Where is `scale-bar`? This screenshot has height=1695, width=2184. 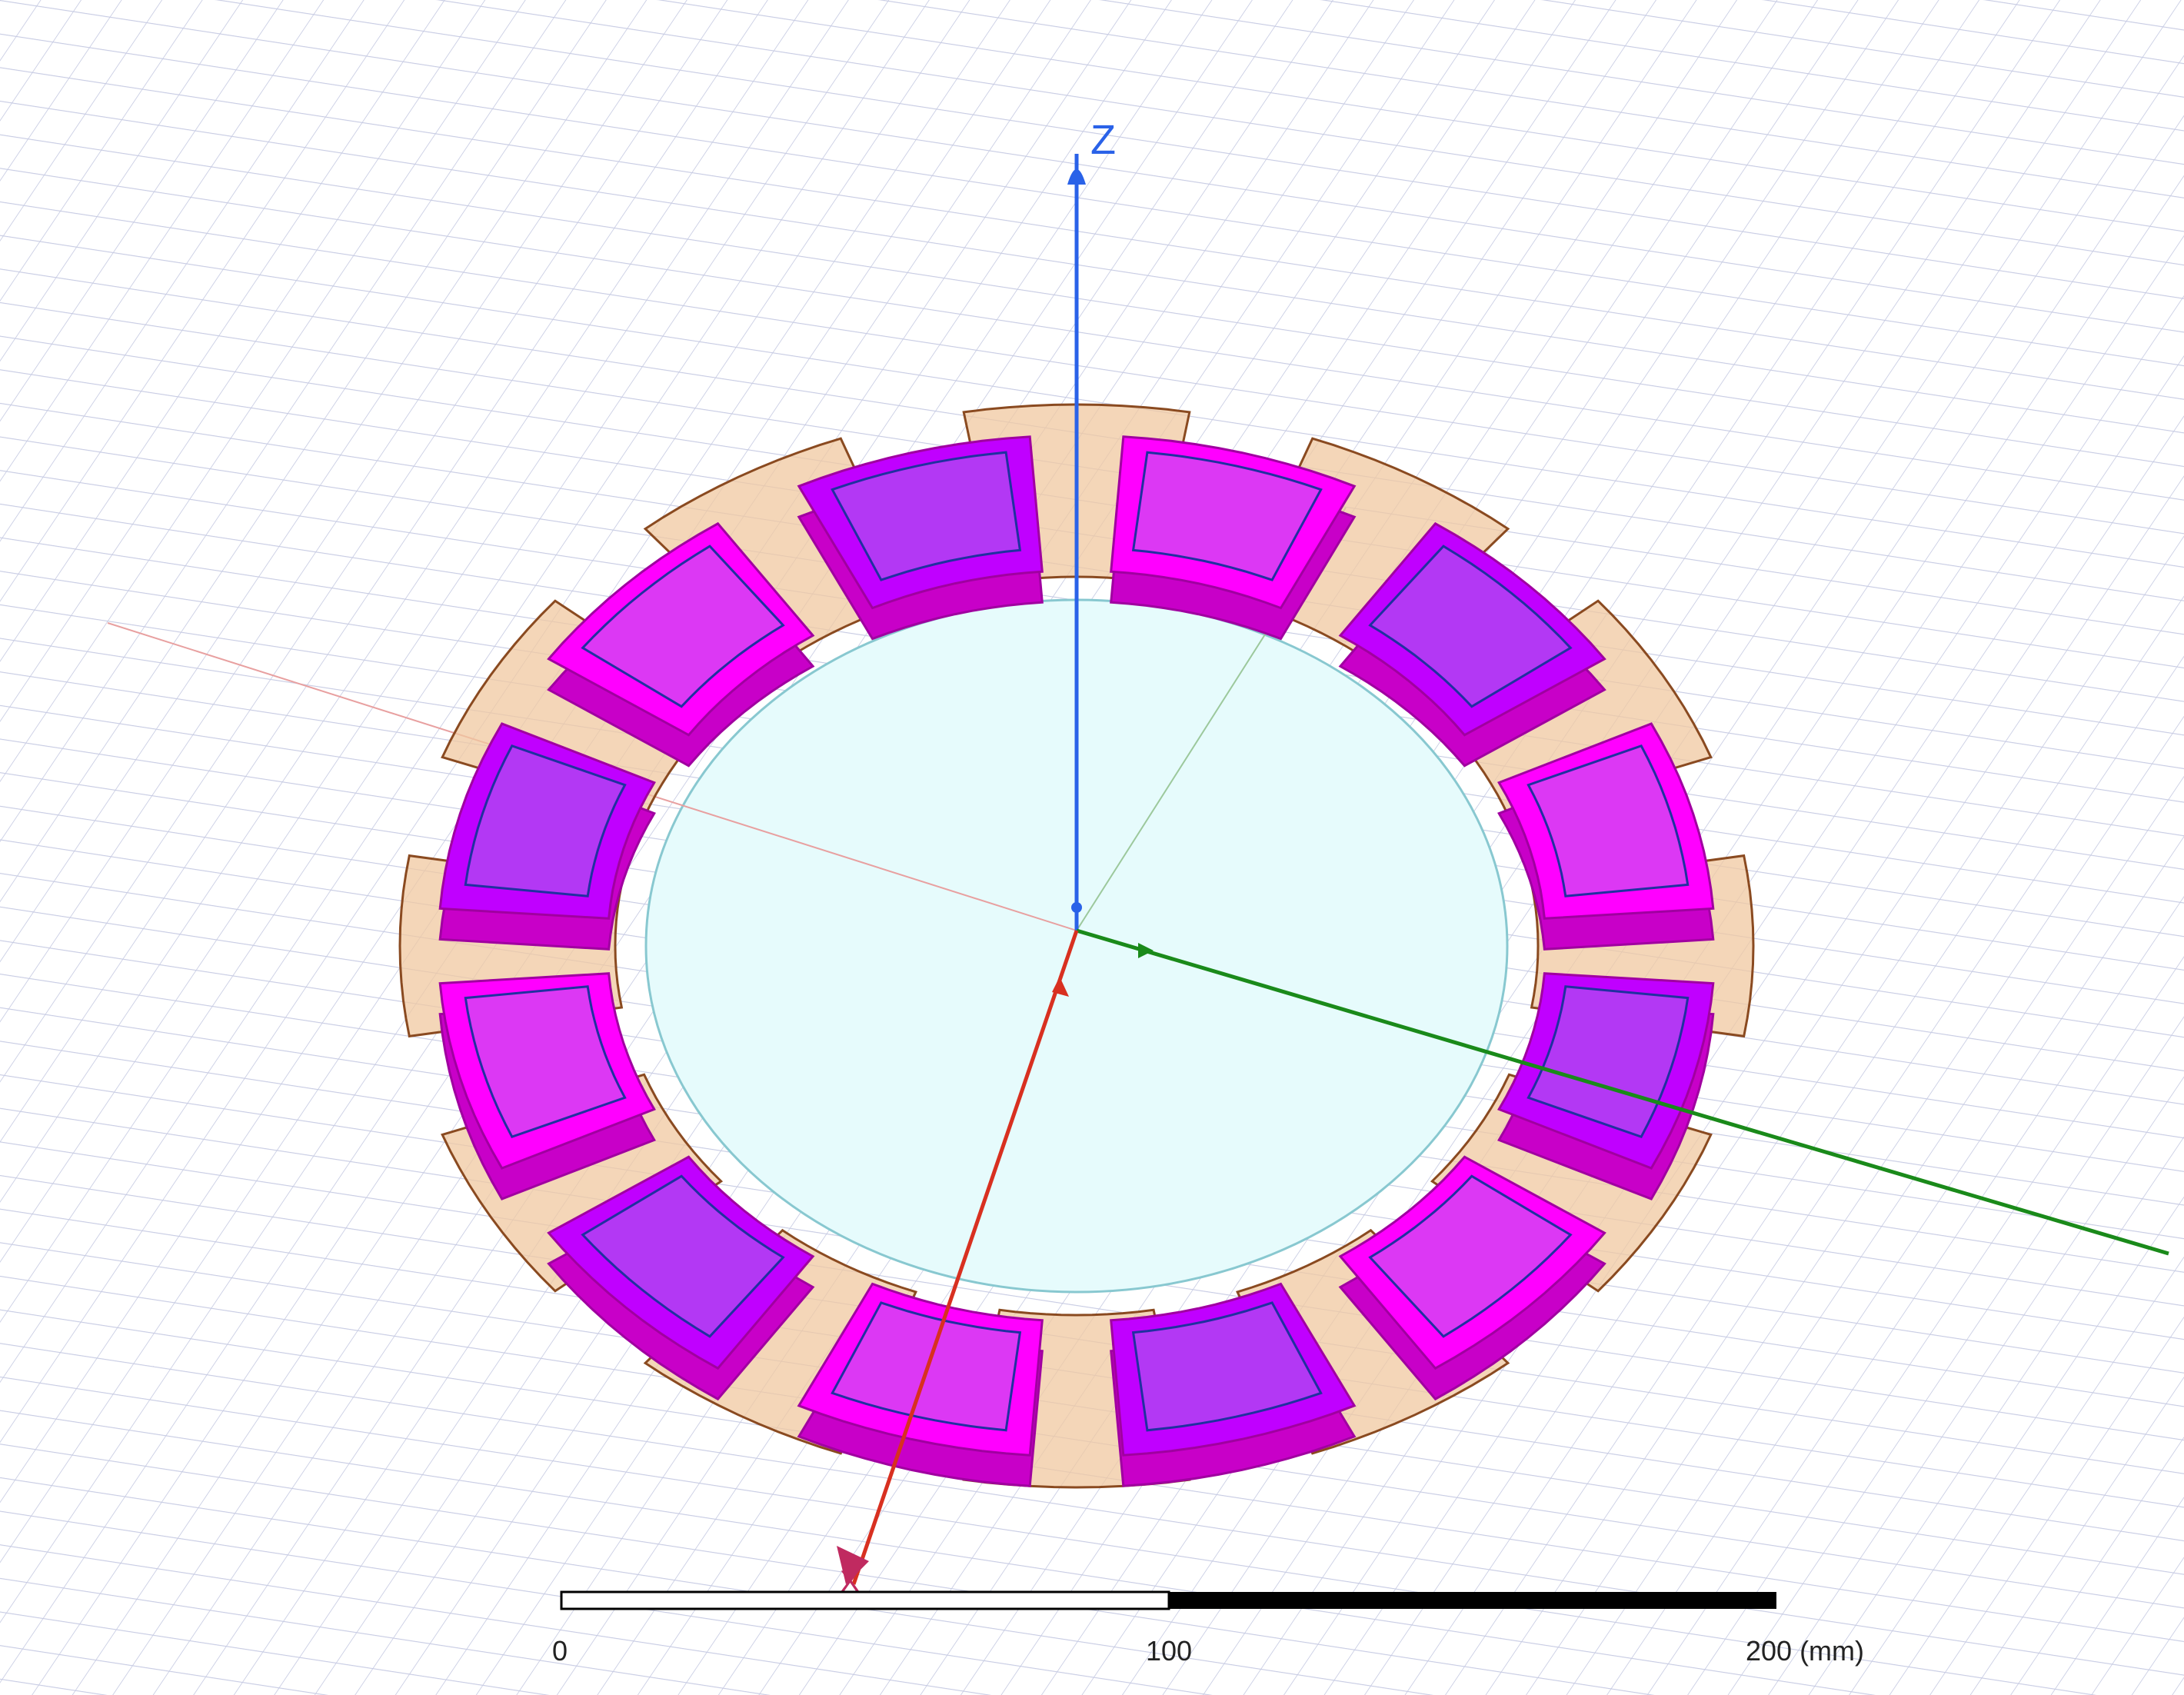 scale-bar is located at coordinates (1168, 1600).